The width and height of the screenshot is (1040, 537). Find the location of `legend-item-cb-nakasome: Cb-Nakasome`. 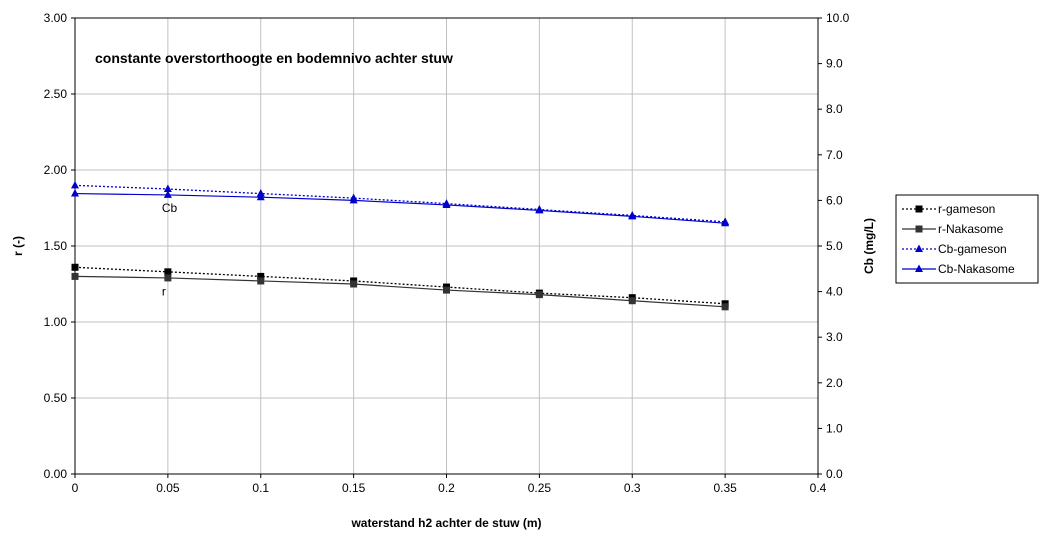

legend-item-cb-nakasome: Cb-Nakasome is located at coordinates (958, 269).